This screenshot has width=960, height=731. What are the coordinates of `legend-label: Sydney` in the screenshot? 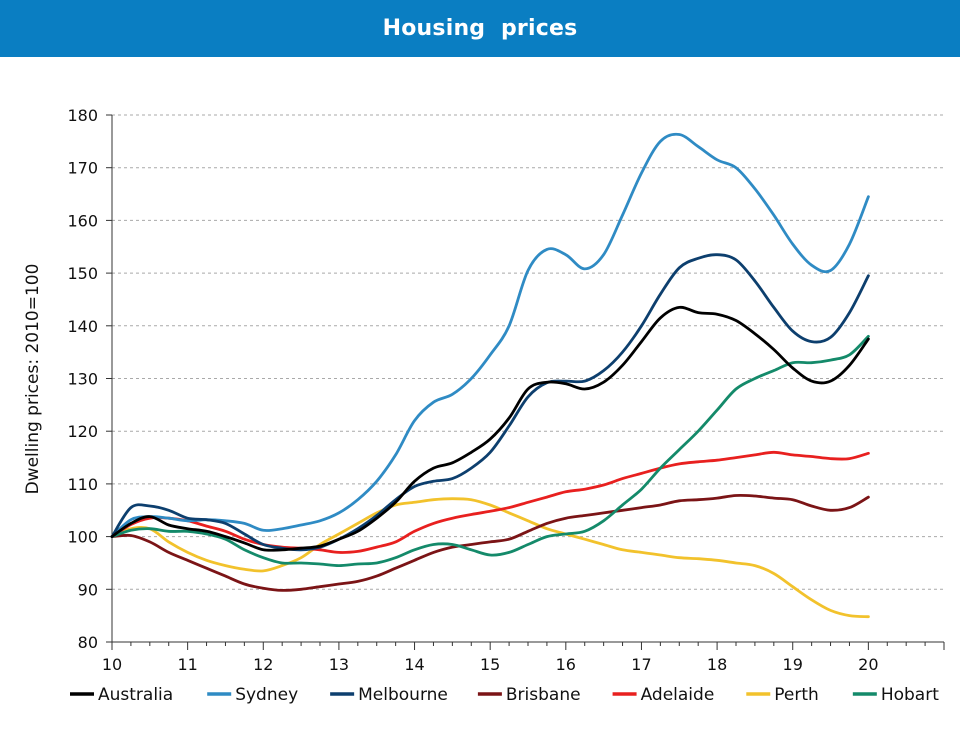 It's located at (266, 695).